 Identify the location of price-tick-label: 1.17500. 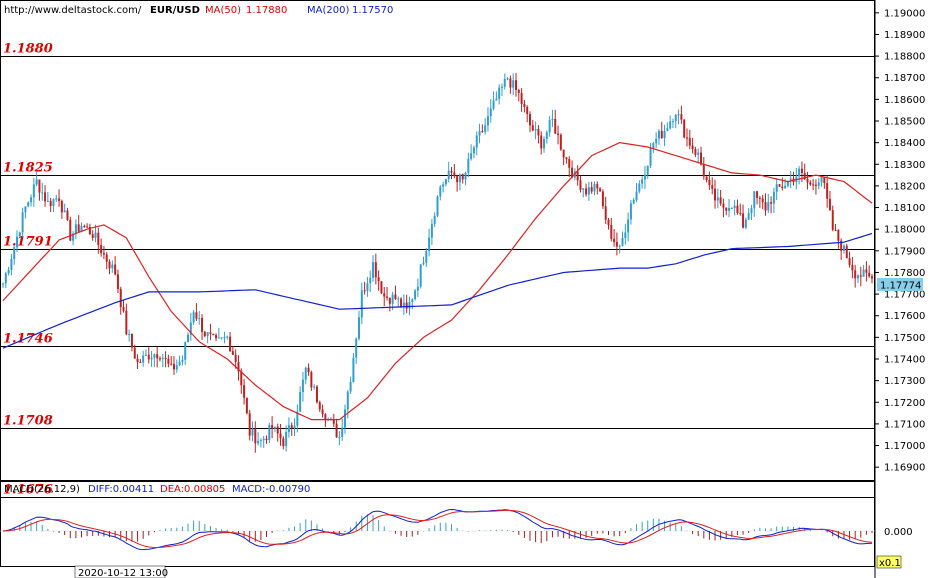
(904, 338).